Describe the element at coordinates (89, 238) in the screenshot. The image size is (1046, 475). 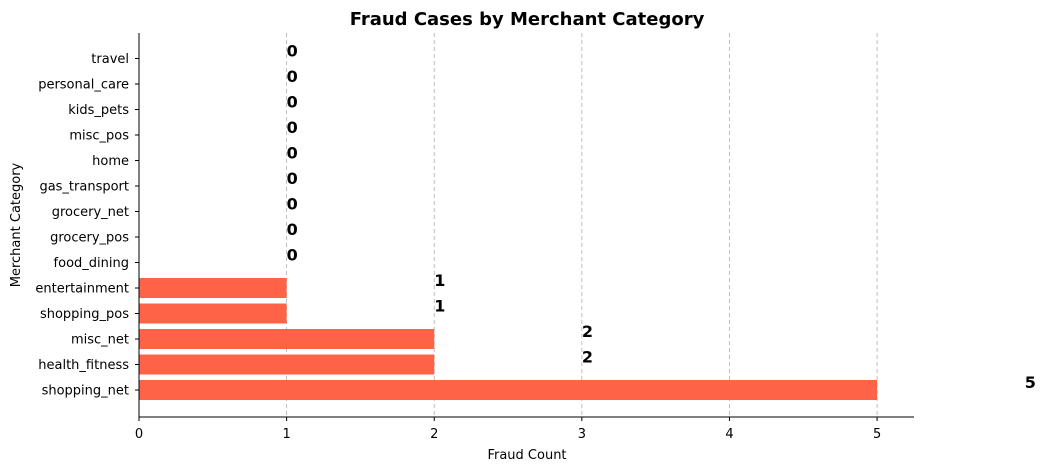
I see `y-tick-label-grocery_pos: grocery_pos` at that location.